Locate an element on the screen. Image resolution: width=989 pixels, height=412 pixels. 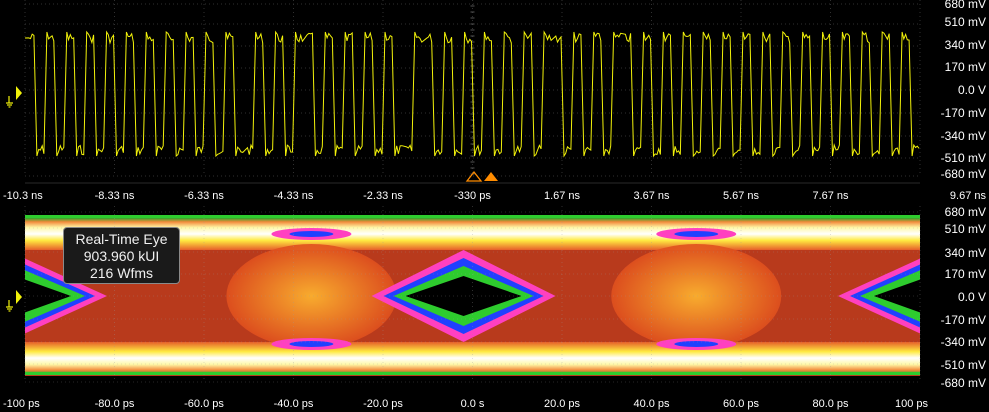
voltage-tick-label: 170 mV is located at coordinates (965, 67).